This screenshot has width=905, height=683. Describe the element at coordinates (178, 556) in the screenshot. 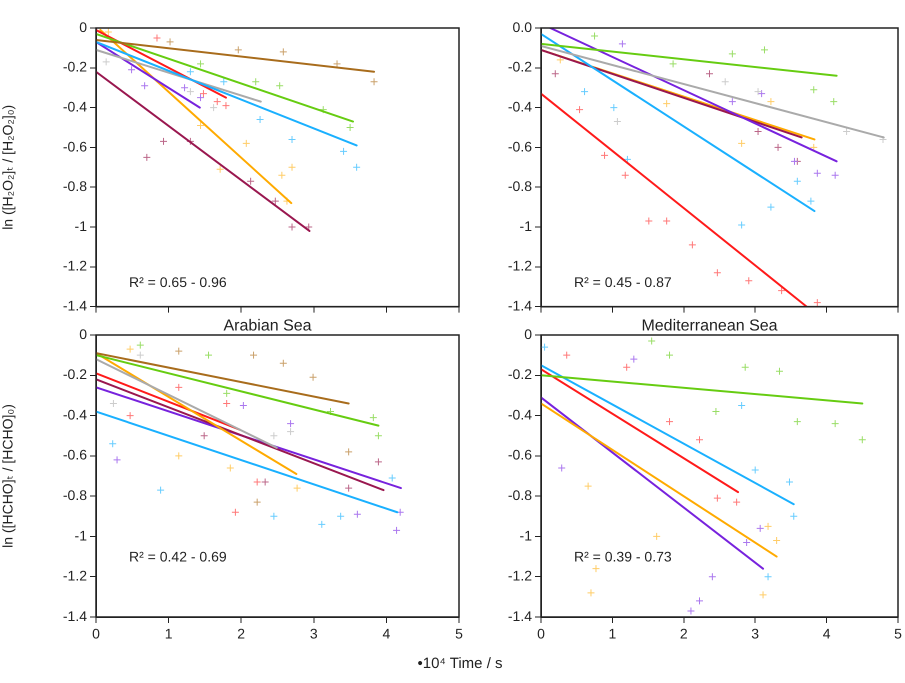

I see `annotation: R² = 0.42 - 0.69` at that location.